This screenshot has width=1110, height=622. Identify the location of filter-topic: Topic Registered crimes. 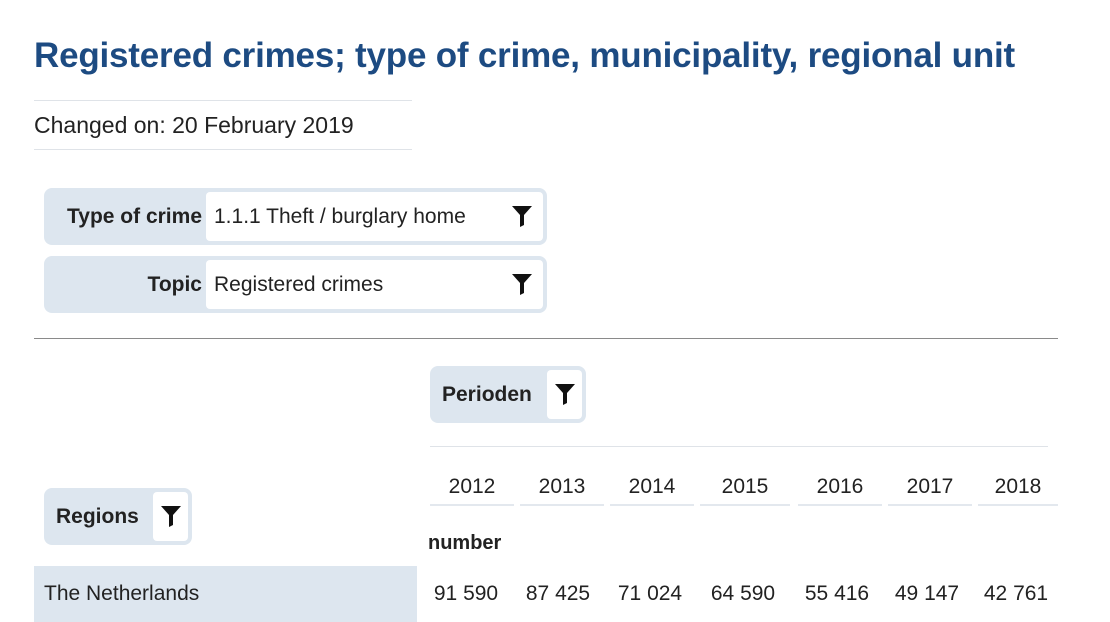
(295, 284).